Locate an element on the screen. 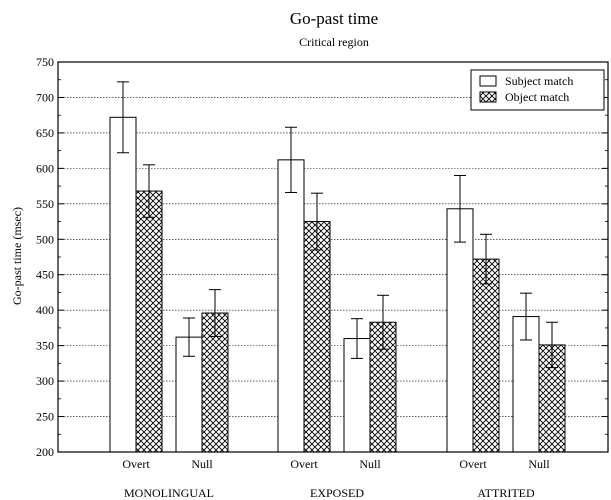  y-tick-label: 250 is located at coordinates (45, 417).